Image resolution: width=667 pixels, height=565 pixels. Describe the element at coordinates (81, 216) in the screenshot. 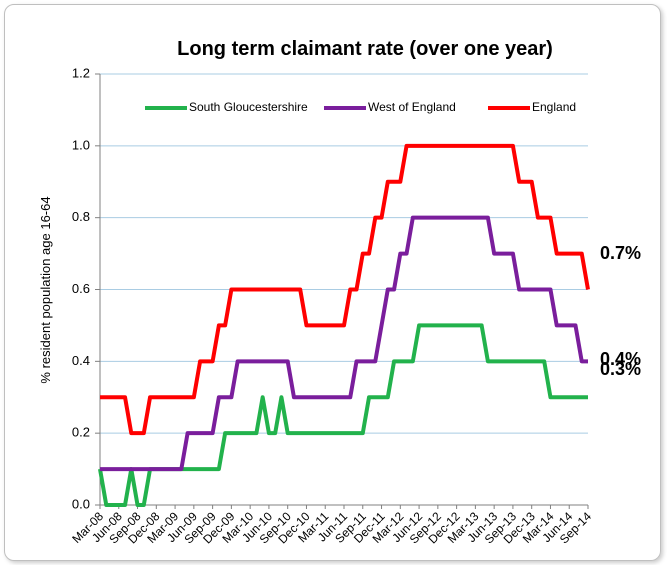

I see `y-tick-label: 0.8` at that location.